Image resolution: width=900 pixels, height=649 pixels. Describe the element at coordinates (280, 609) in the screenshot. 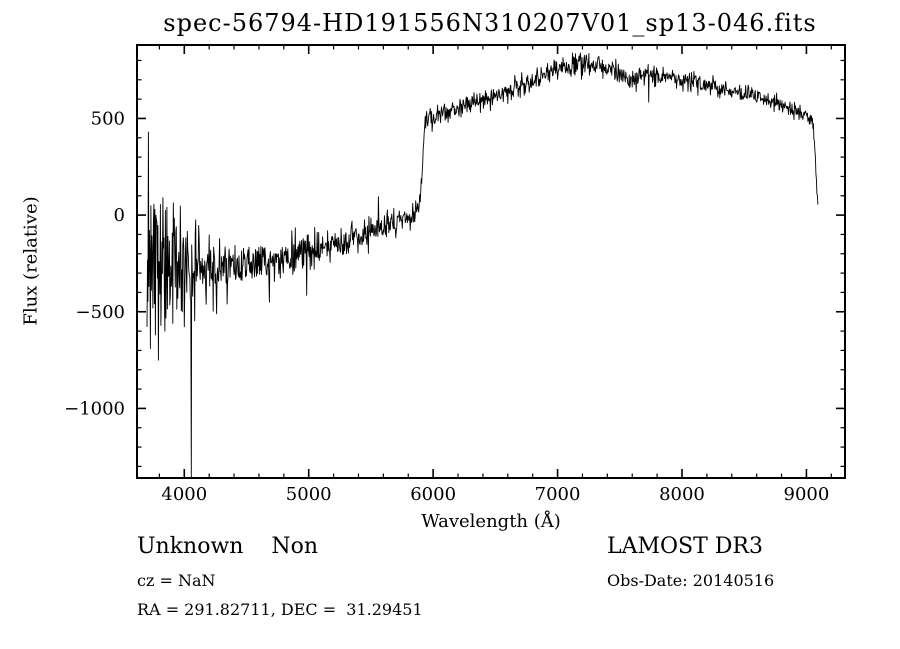

I see `ra-dec-label: RA = 291.82711, DEC = 31.29451` at that location.